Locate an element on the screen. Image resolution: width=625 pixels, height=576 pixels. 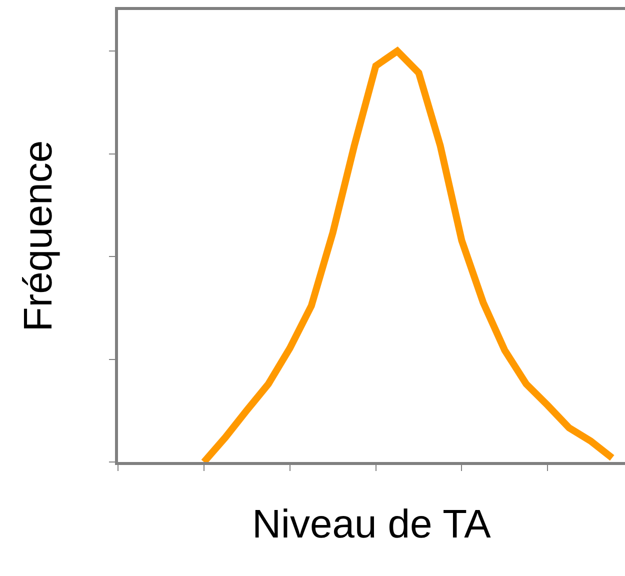
x-axis-title: Niveau de TA is located at coordinates (372, 524).